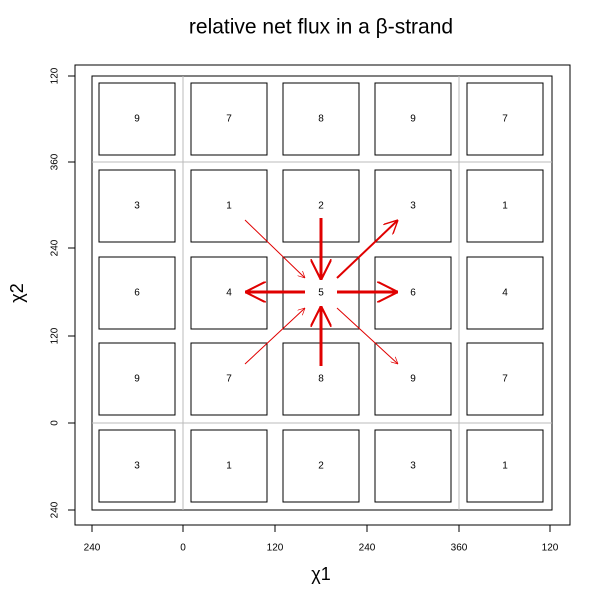 This screenshot has height=600, width=600. Describe the element at coordinates (183, 548) in the screenshot. I see `x-tick-label: 0` at that location.